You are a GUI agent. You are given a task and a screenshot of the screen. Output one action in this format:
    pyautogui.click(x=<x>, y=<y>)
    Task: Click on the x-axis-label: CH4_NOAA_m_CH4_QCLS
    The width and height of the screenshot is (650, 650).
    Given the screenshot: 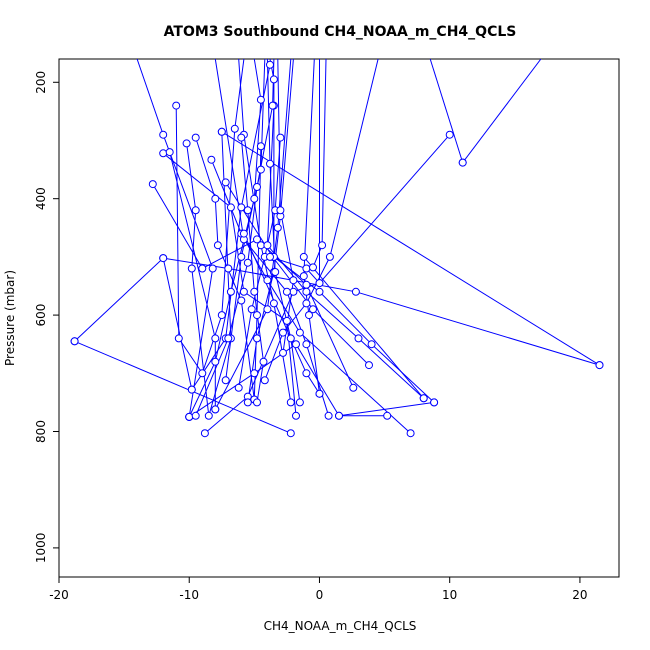 What is the action you would take?
    pyautogui.click(x=340, y=626)
    